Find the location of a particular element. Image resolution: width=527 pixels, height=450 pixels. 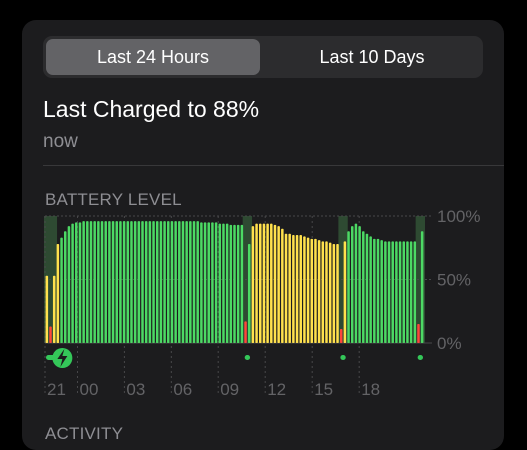

x-tick-label: 15 is located at coordinates (323, 389).